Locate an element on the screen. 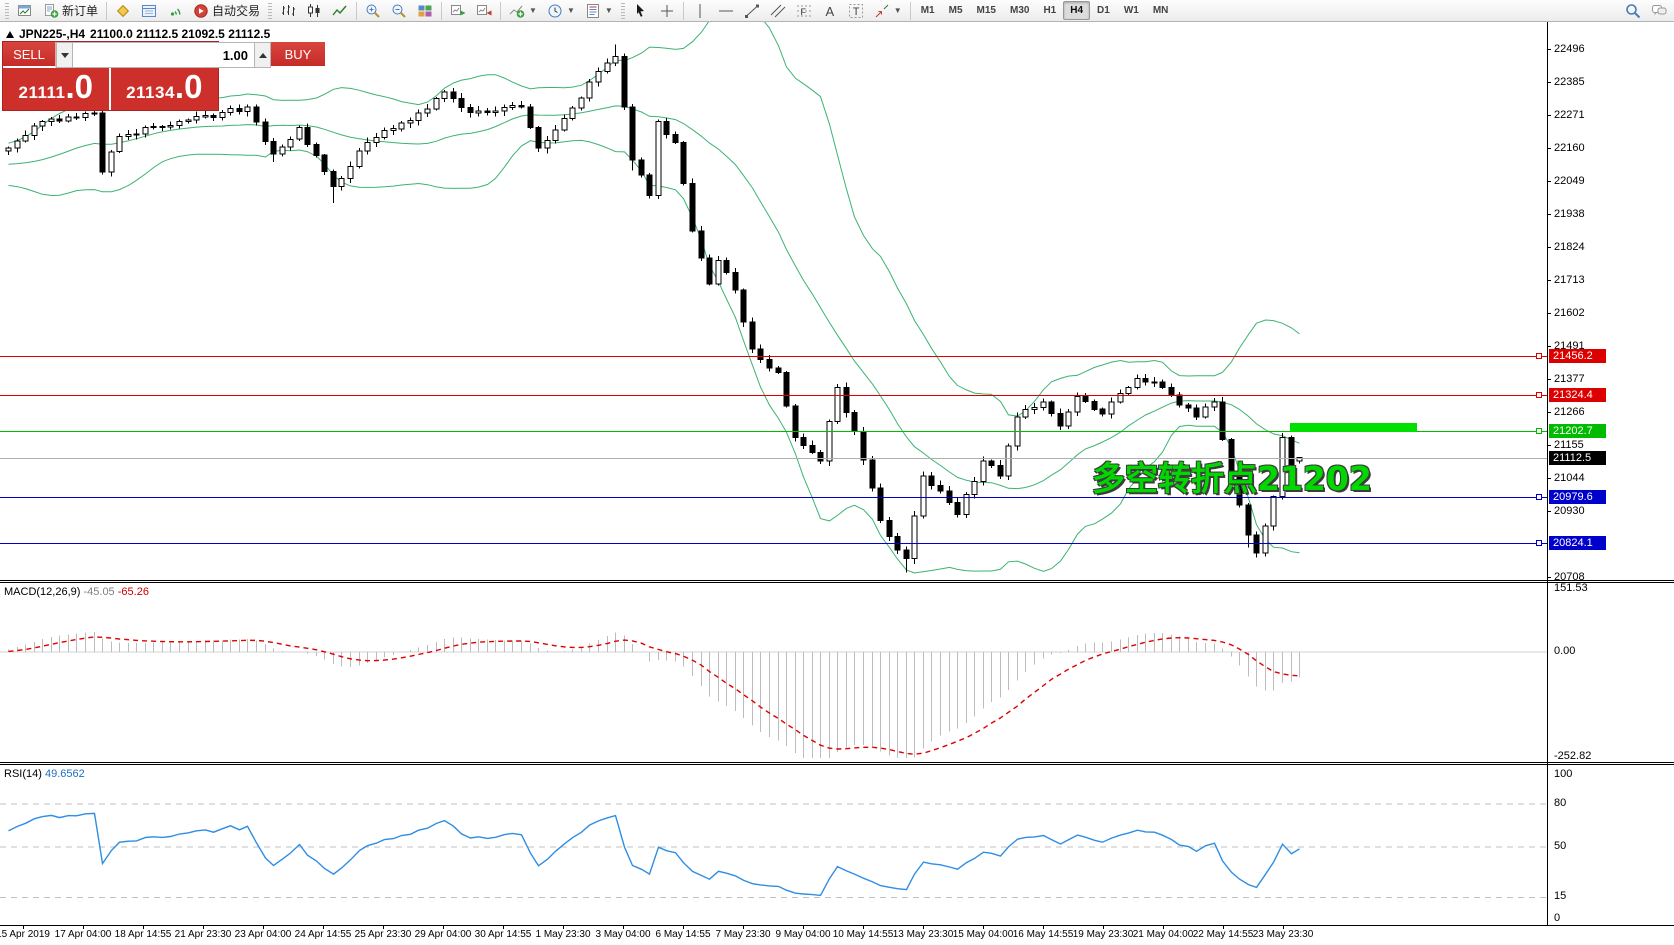 Image resolution: width=1674 pixels, height=945 pixels. time-axis-label: 1 May 23:30 is located at coordinates (563, 934).